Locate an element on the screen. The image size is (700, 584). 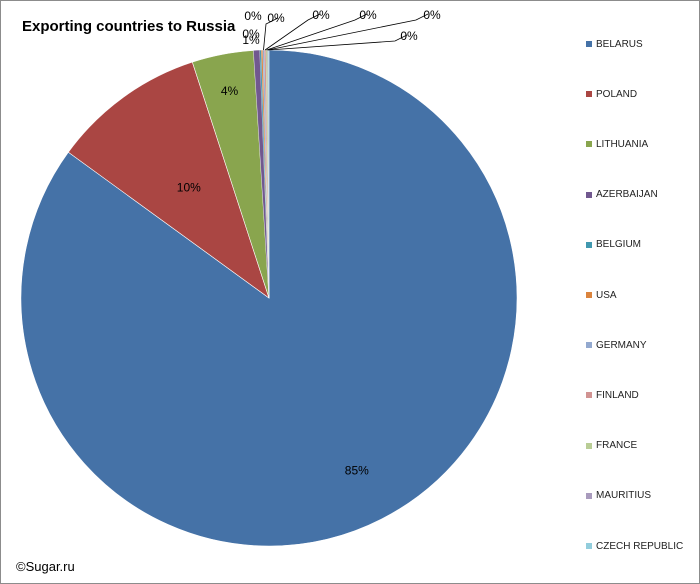
legend-label: LITHUANIA is located at coordinates (622, 144).